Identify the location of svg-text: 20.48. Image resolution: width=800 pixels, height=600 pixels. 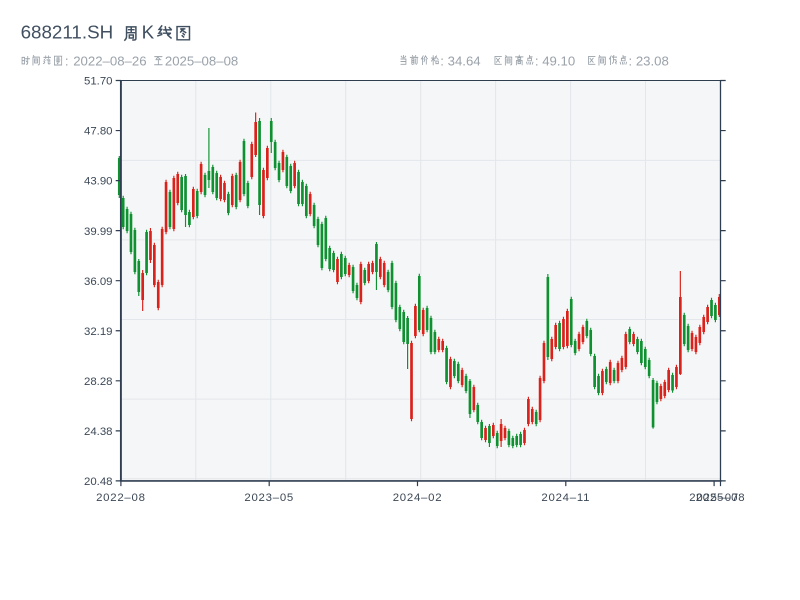
(98, 482).